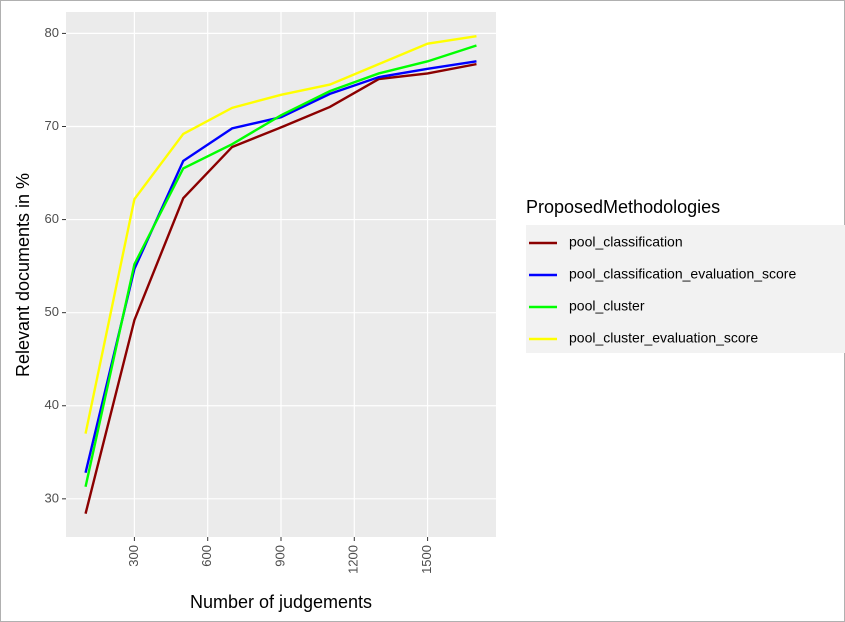  Describe the element at coordinates (52, 311) in the screenshot. I see `y-tick-label: 50` at that location.